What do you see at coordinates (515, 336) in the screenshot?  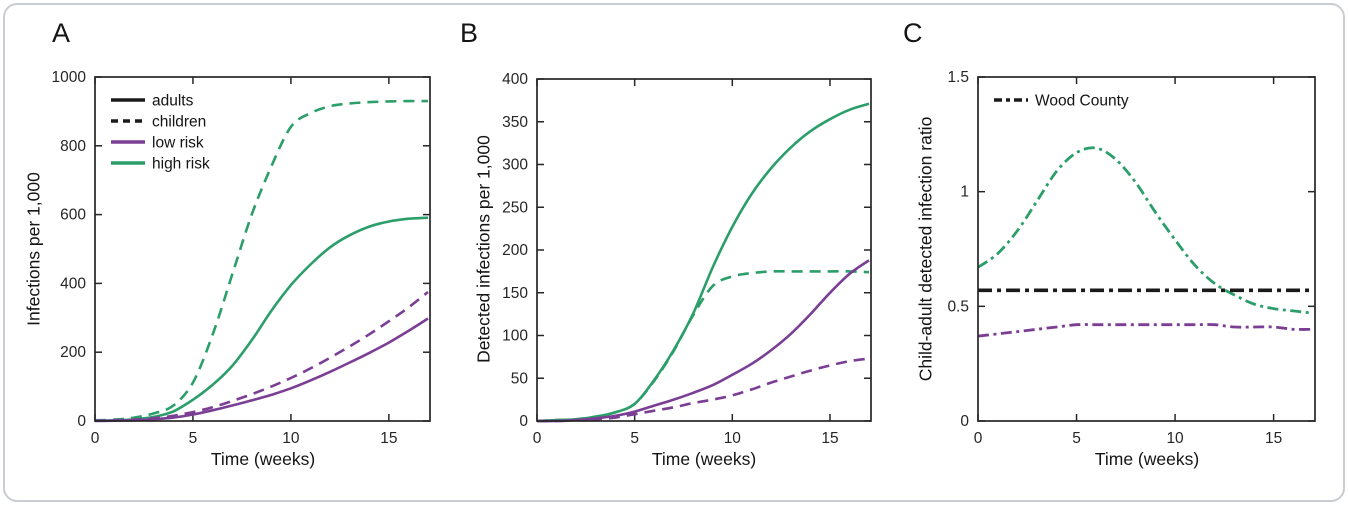 I see `y-tick-label: 100` at bounding box center [515, 336].